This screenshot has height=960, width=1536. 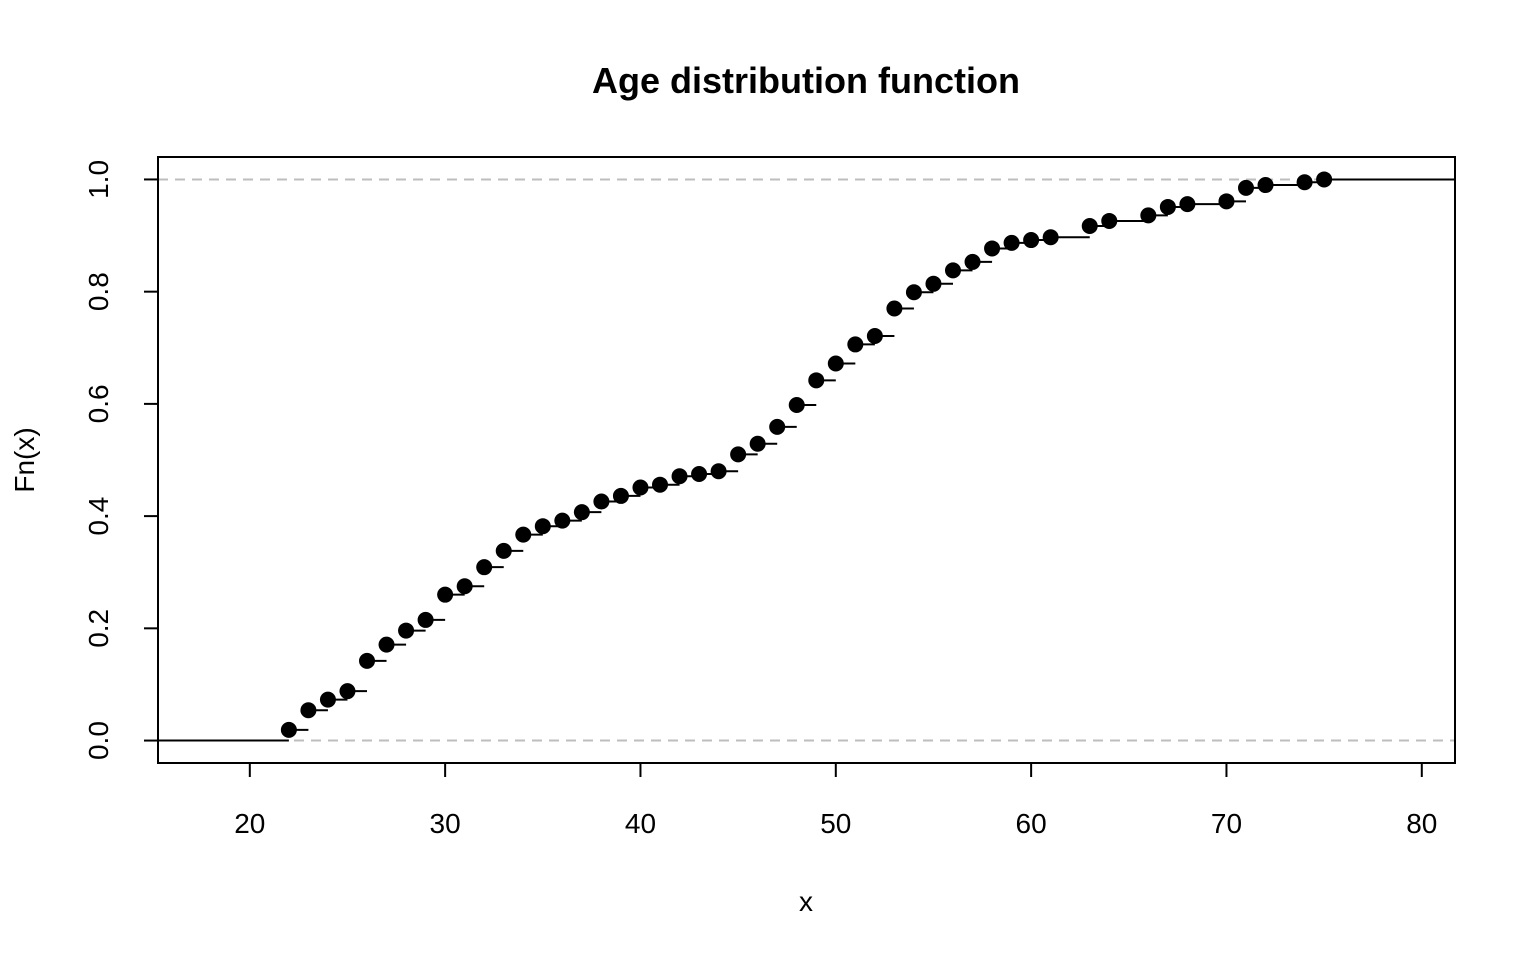 I want to click on y-tick-label: 0.0, so click(x=98, y=740).